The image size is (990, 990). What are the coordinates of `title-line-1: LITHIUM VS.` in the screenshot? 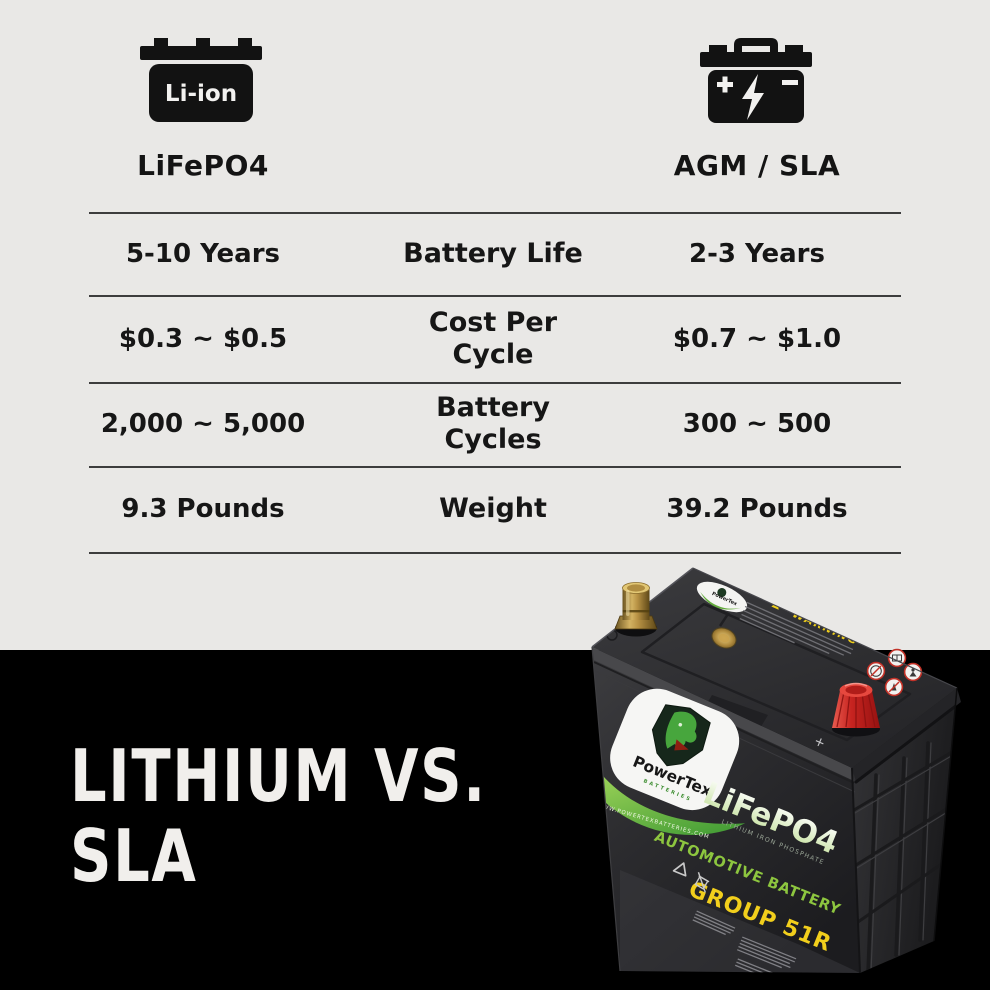 It's located at (278, 776).